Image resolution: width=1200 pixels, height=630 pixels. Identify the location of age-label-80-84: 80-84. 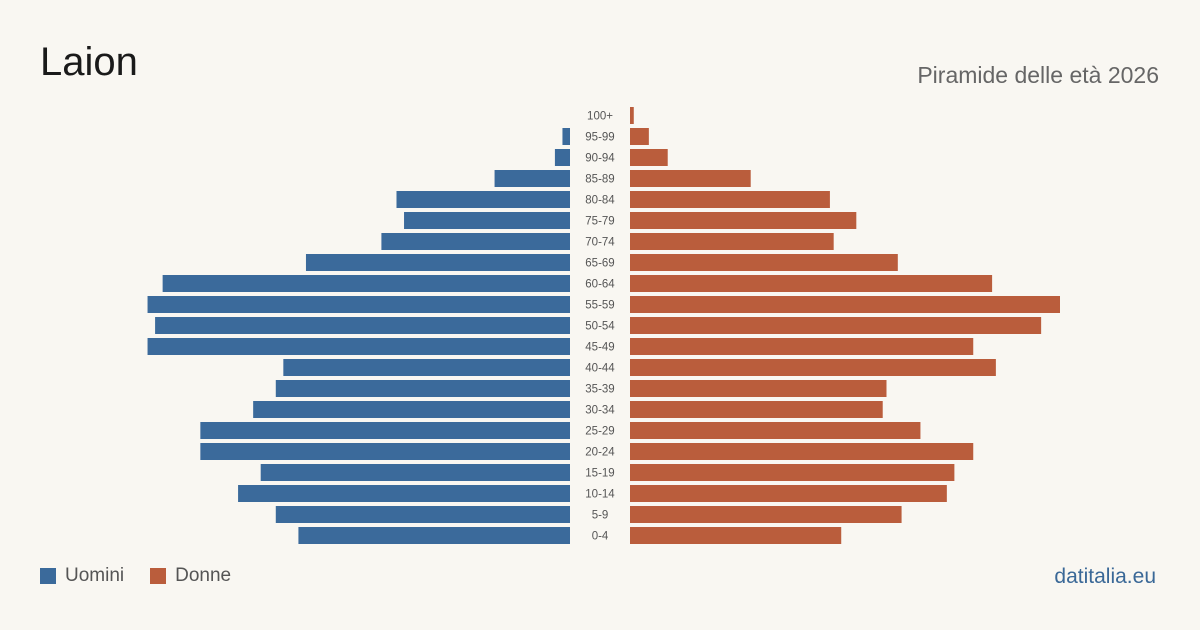
(600, 201).